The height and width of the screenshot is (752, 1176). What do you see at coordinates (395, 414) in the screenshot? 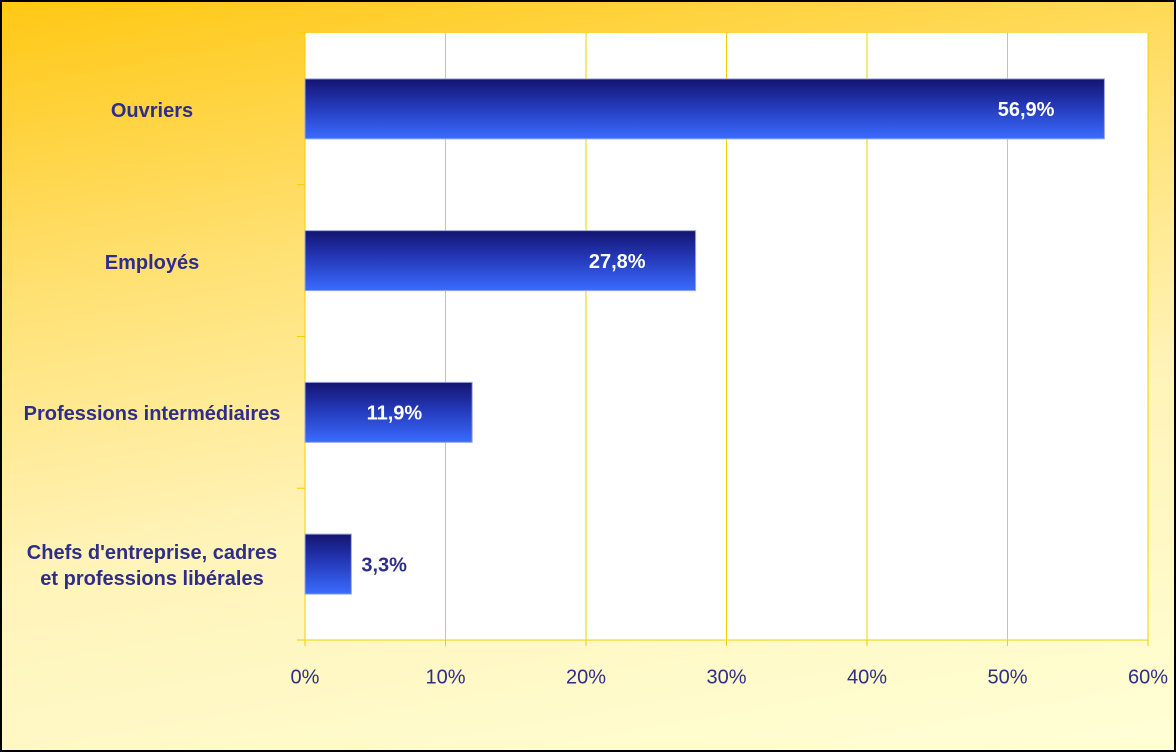
I see `value-label: 11,9%` at bounding box center [395, 414].